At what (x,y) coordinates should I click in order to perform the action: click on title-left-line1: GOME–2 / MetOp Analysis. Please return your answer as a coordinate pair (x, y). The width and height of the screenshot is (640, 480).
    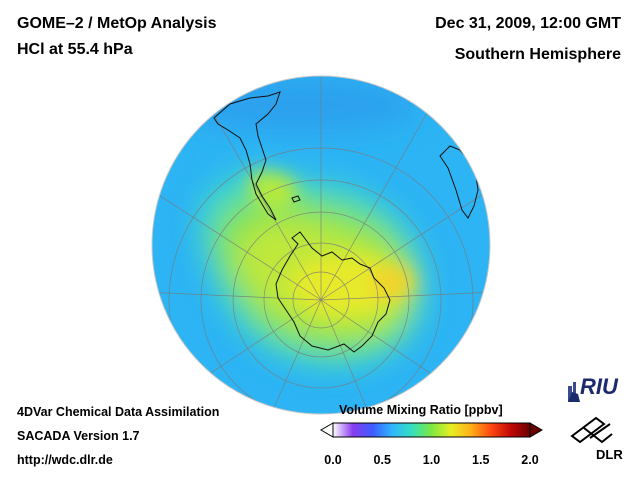
    Looking at the image, I should click on (117, 23).